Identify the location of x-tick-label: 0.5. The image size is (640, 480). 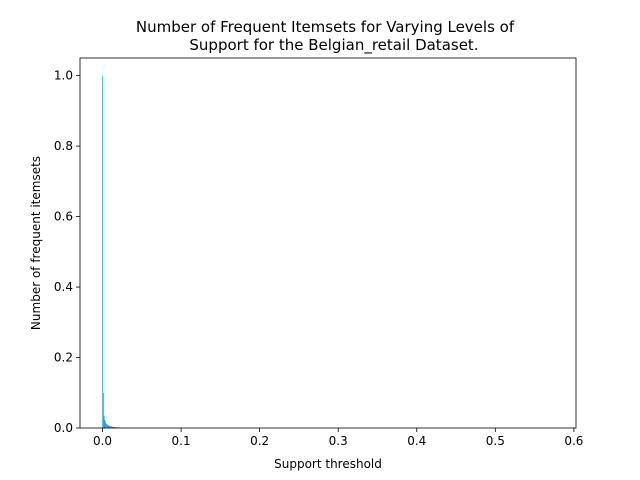
(495, 441).